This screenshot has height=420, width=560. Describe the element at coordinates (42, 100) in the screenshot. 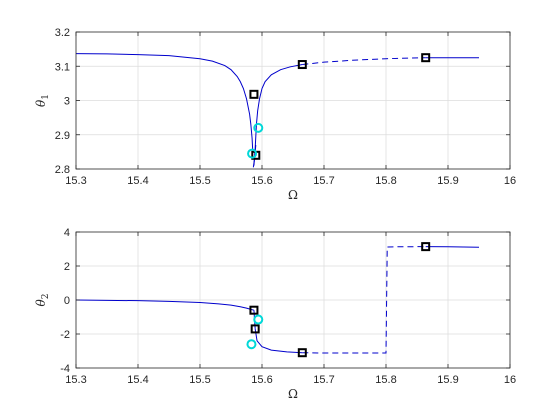

I see `y-axis-label: θ1` at that location.